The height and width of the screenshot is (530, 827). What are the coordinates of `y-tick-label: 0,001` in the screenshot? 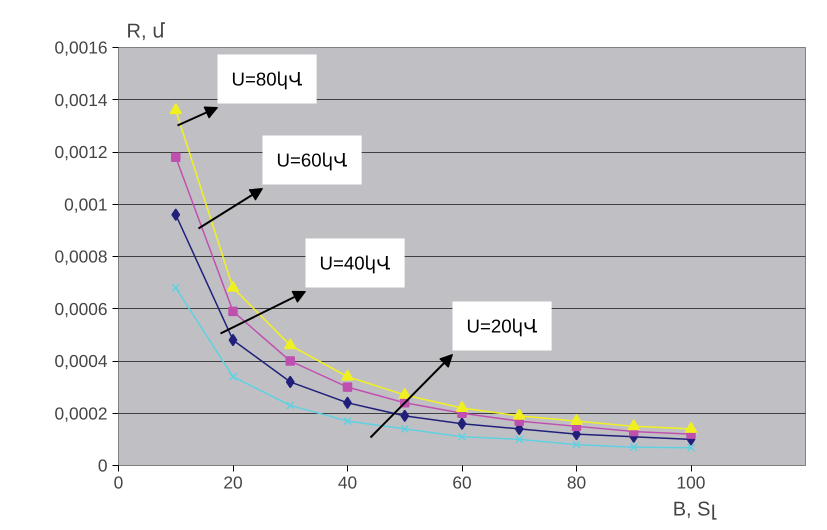 It's located at (86, 204).